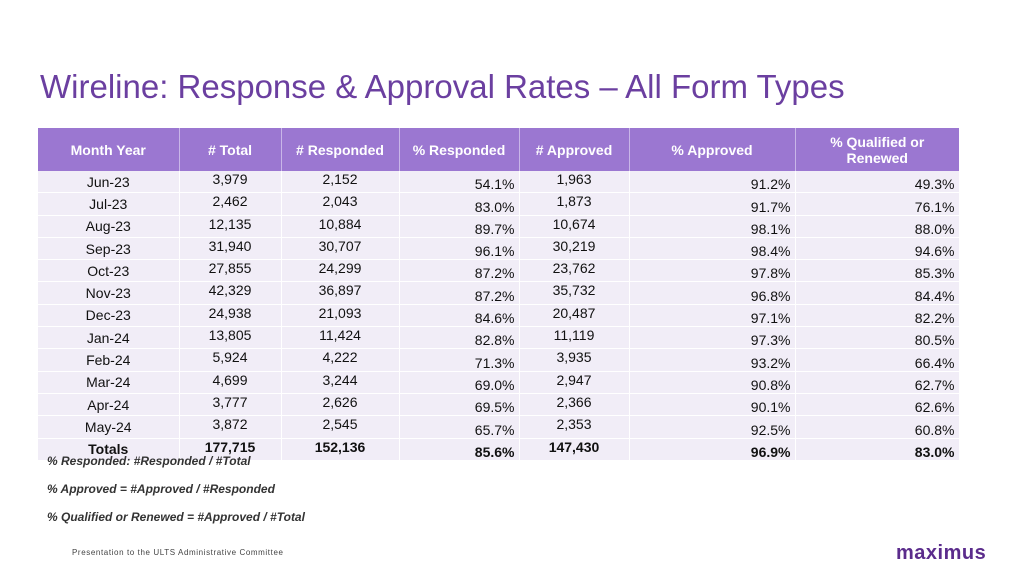 The width and height of the screenshot is (1024, 576). Describe the element at coordinates (230, 204) in the screenshot. I see `table-cell: 2,462` at that location.